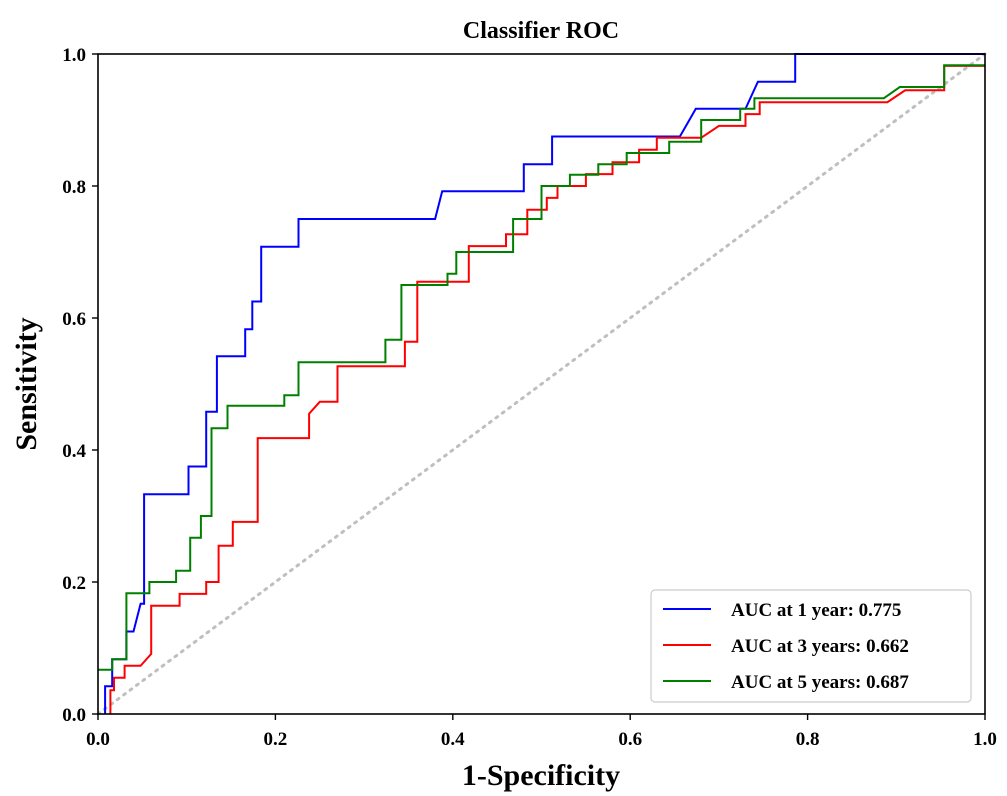  Describe the element at coordinates (276, 739) in the screenshot. I see `x-tick-label: 0.2` at that location.